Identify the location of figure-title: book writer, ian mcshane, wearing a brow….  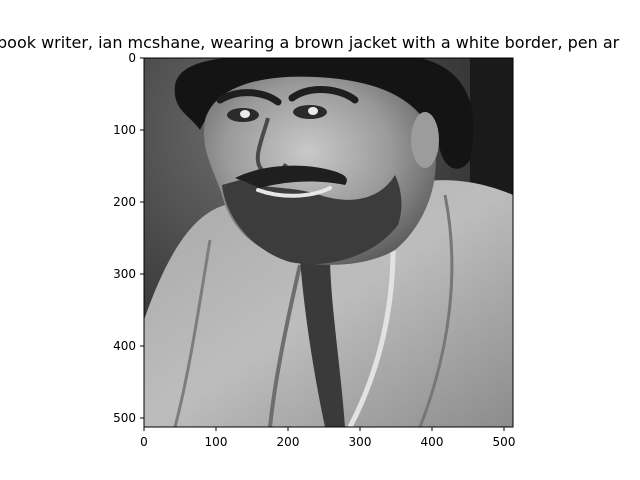
(320, 43).